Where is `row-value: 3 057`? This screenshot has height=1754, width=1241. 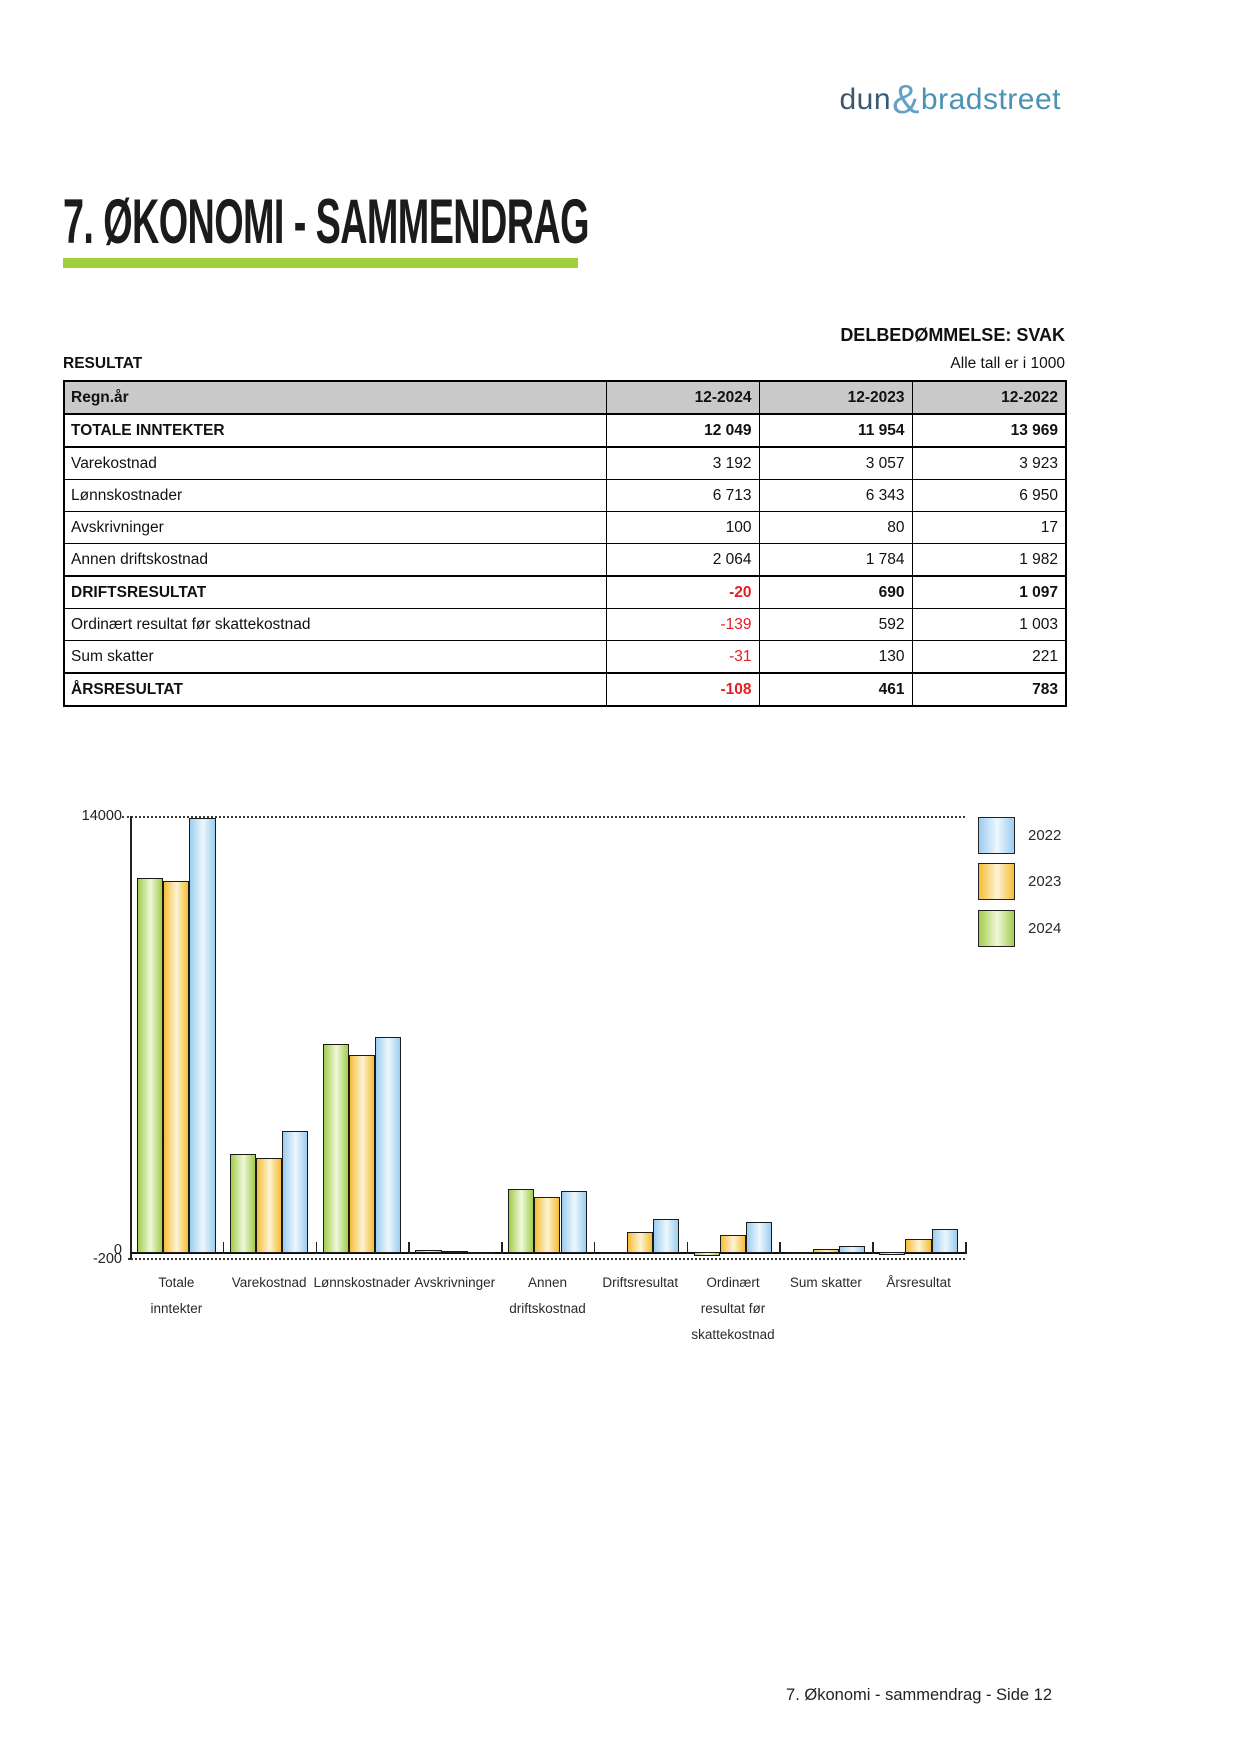
row-value: 3 057 is located at coordinates (835, 463).